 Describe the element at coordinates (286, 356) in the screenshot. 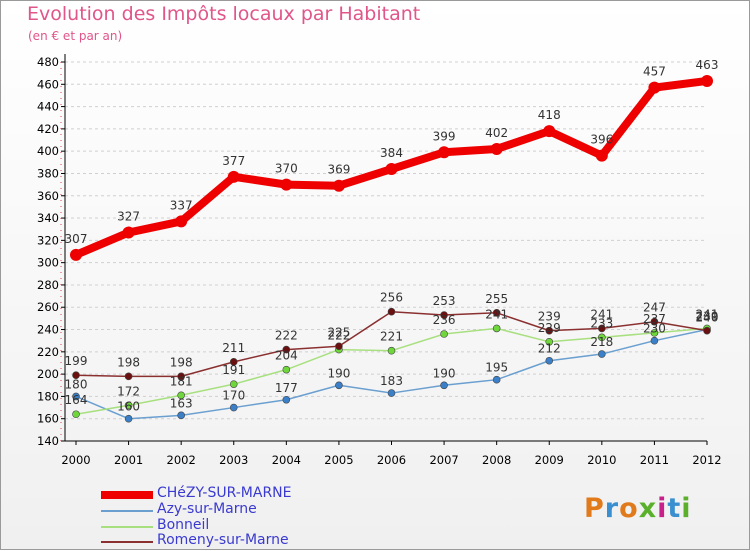

I see `data-label: 204` at that location.